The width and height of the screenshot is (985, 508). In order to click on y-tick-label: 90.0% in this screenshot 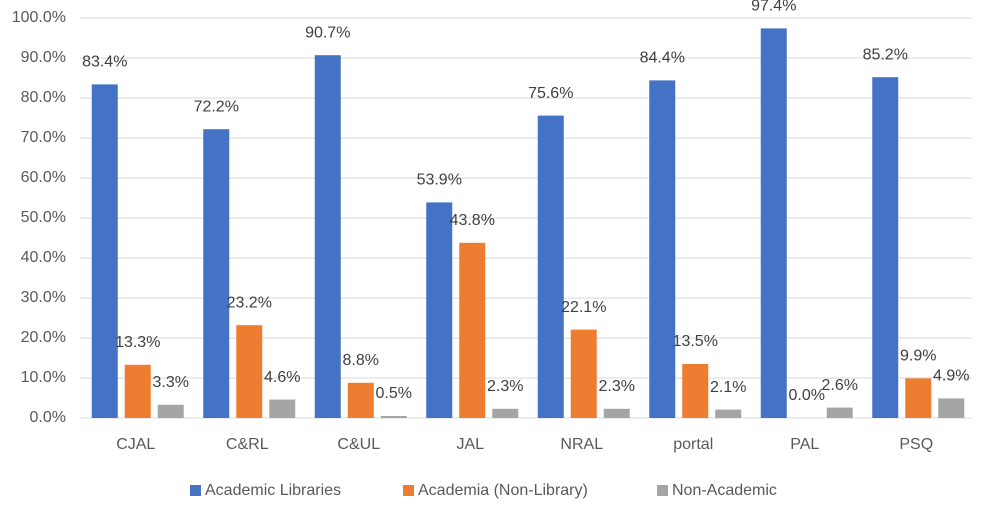, I will do `click(43, 57)`.